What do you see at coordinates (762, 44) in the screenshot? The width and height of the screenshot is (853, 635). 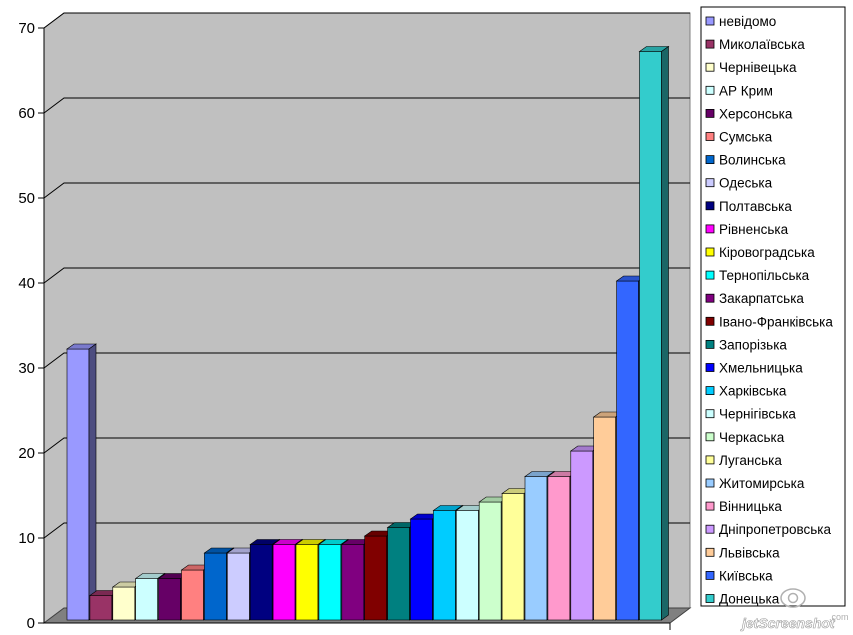 I see `legend-label: Миколаївська` at bounding box center [762, 44].